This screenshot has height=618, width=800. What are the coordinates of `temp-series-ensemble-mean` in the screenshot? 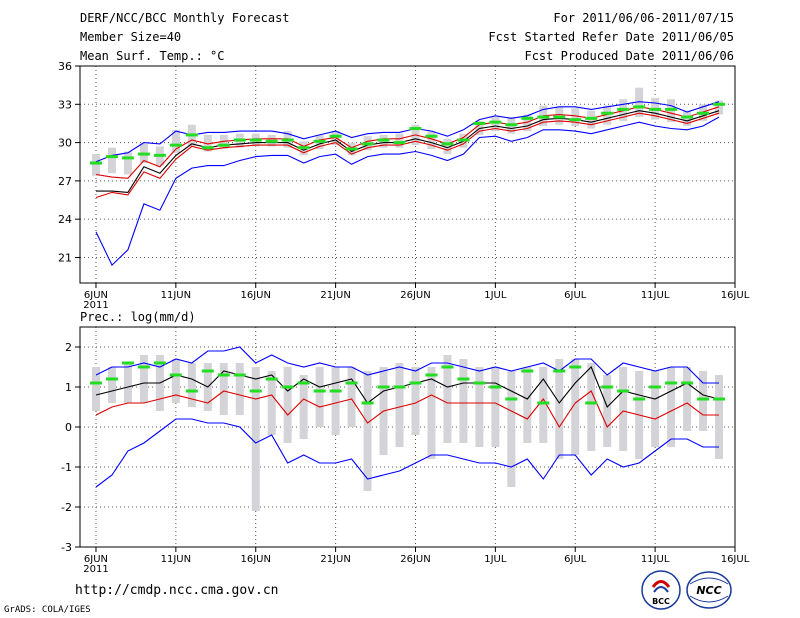 It's located at (408, 151).